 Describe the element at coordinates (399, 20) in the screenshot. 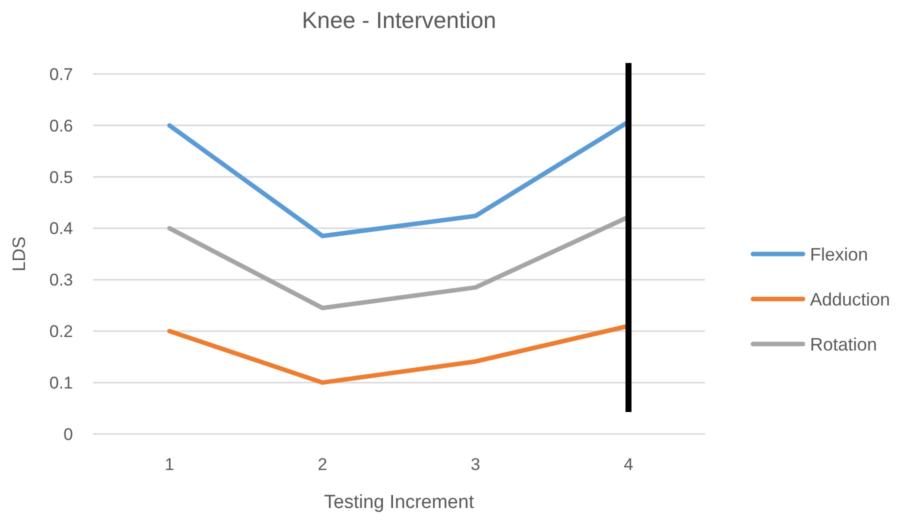

I see `chart-title: Knee - Intervention` at that location.